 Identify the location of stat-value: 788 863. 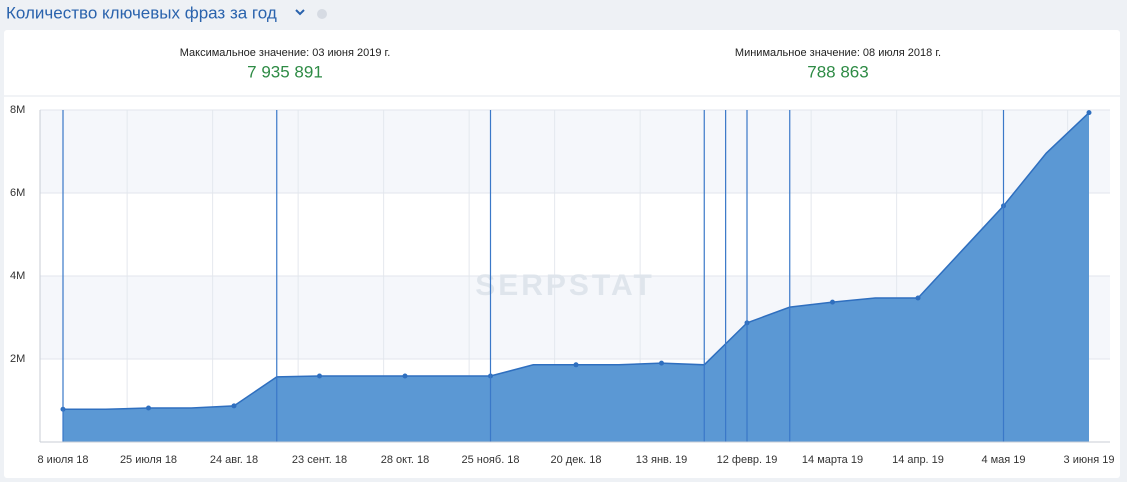
(837, 71).